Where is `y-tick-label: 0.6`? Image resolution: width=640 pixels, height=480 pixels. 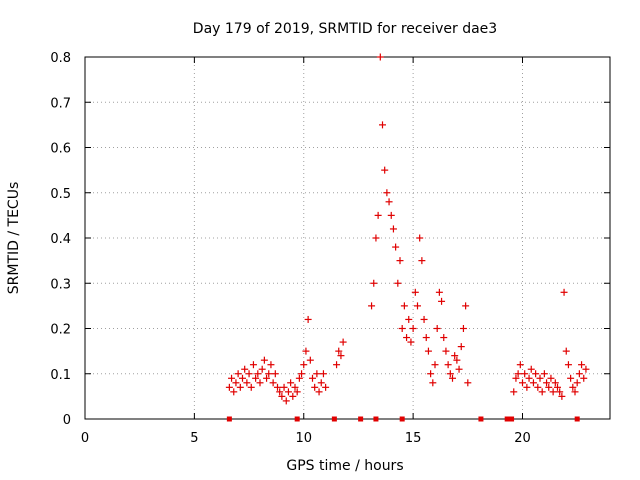
y-tick-label: 0.6 is located at coordinates (60, 149).